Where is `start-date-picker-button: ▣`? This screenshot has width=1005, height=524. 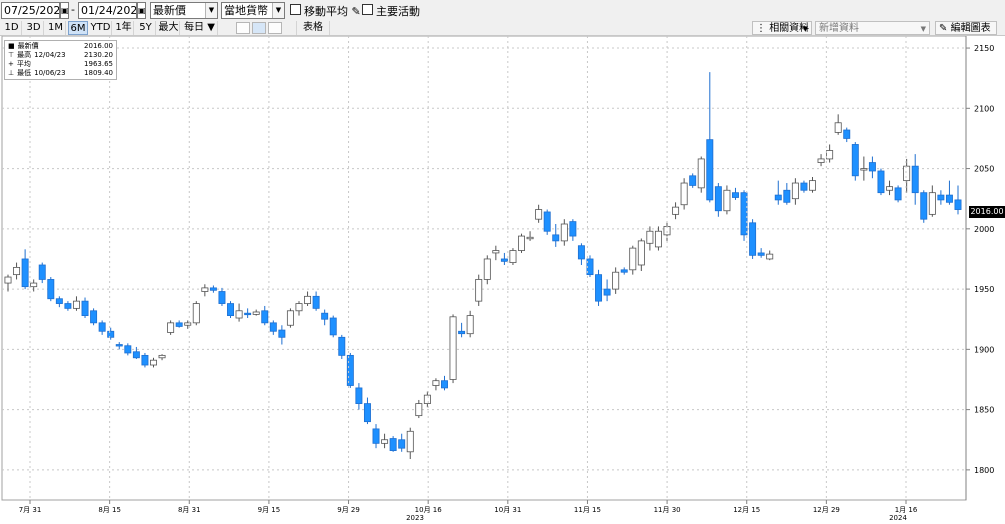
start-date-picker-button: ▣ is located at coordinates (64, 10).